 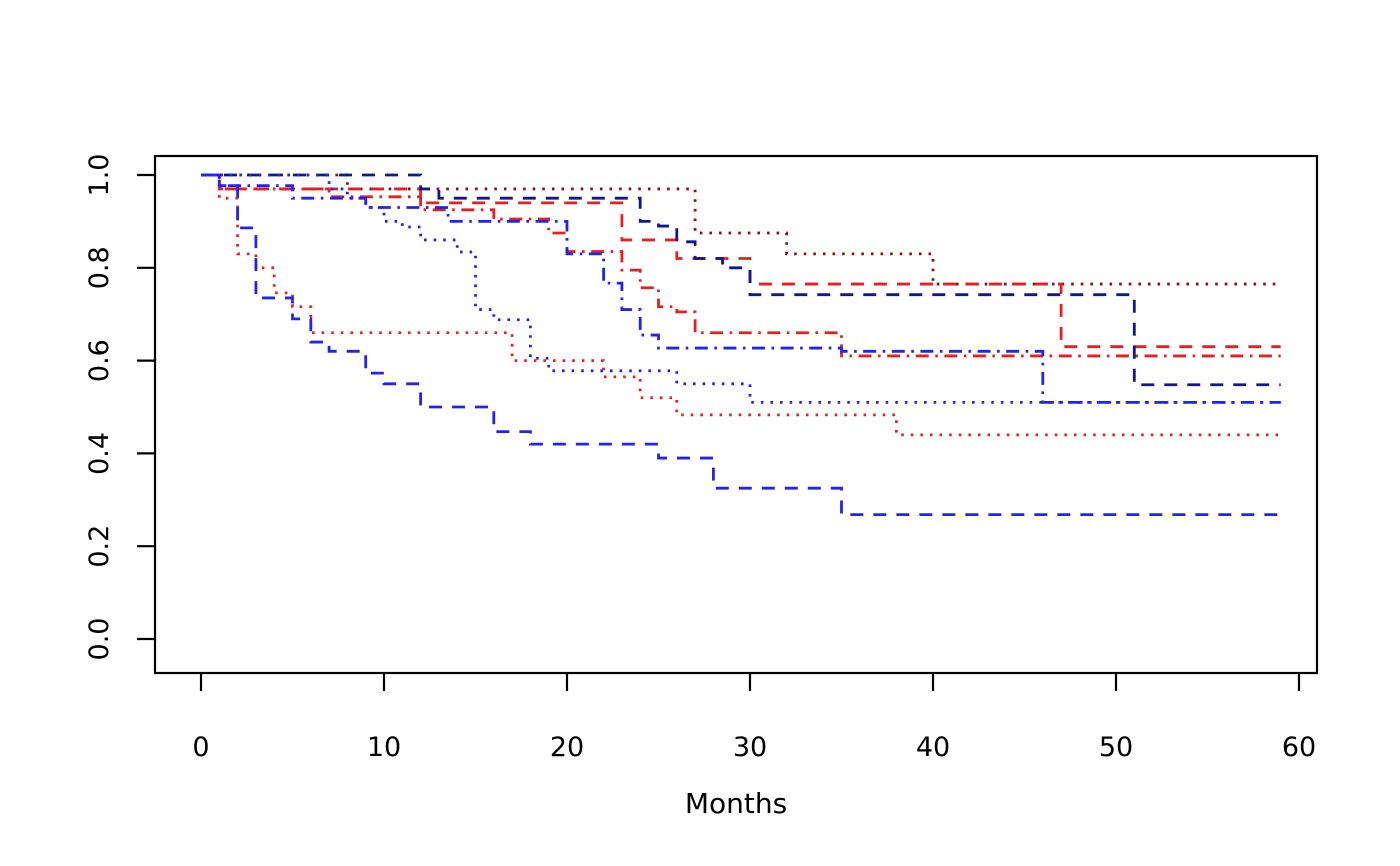 I want to click on x-tick-label: 10, so click(x=384, y=747).